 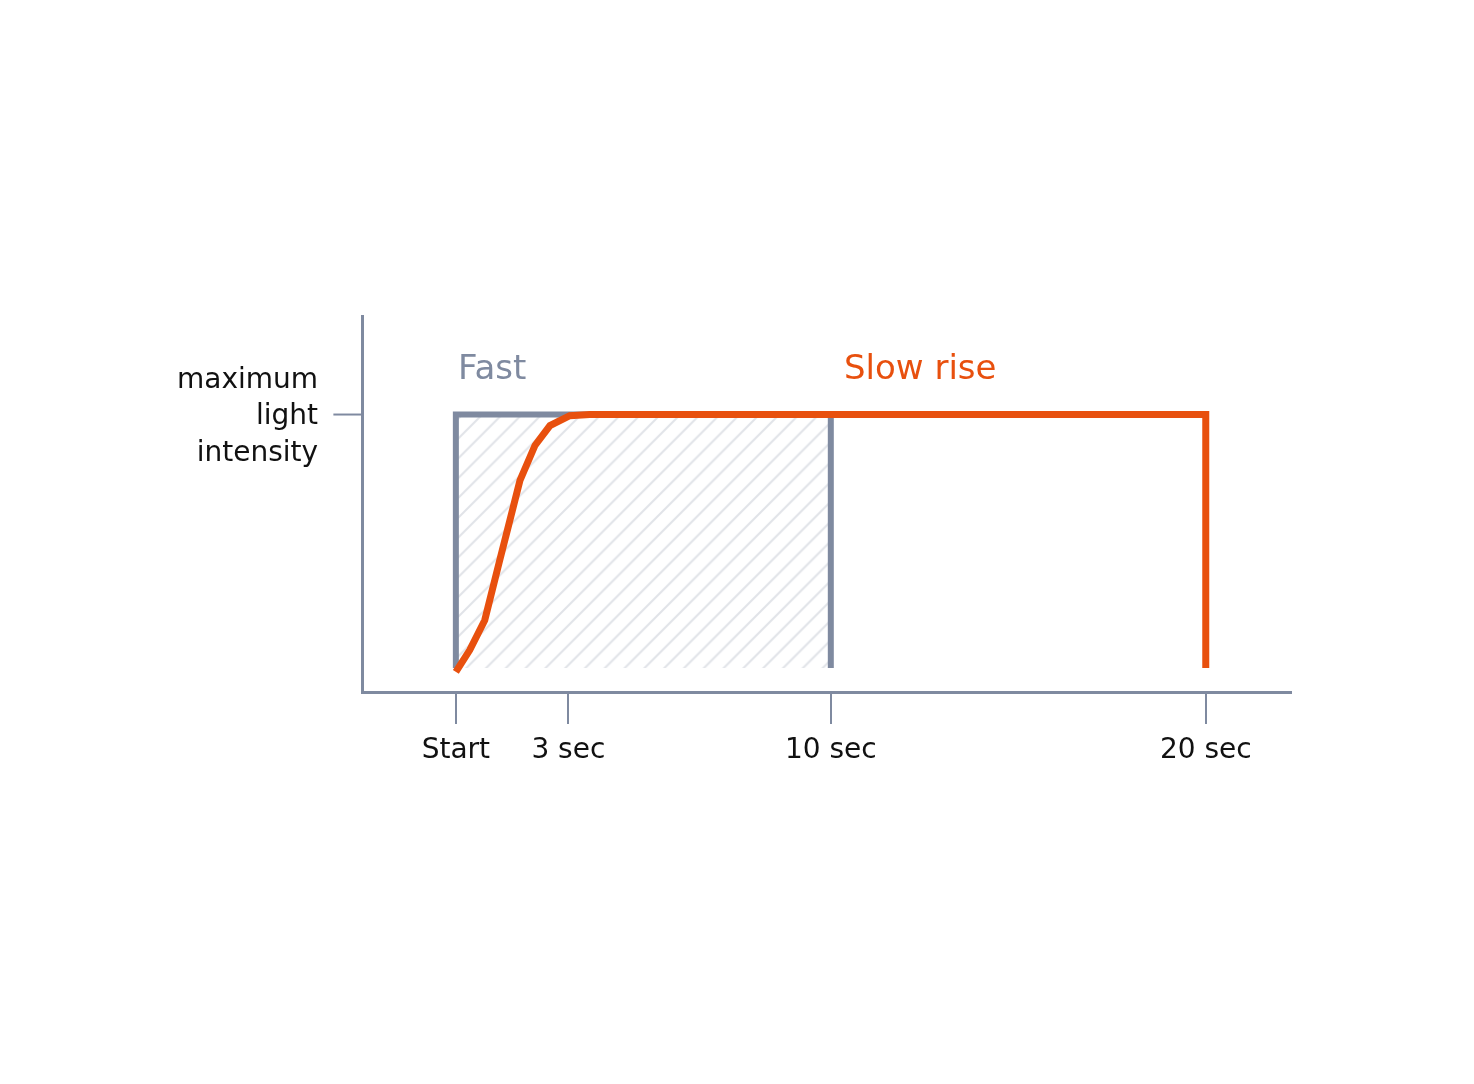 I want to click on series-label: Fast, so click(x=492, y=367).